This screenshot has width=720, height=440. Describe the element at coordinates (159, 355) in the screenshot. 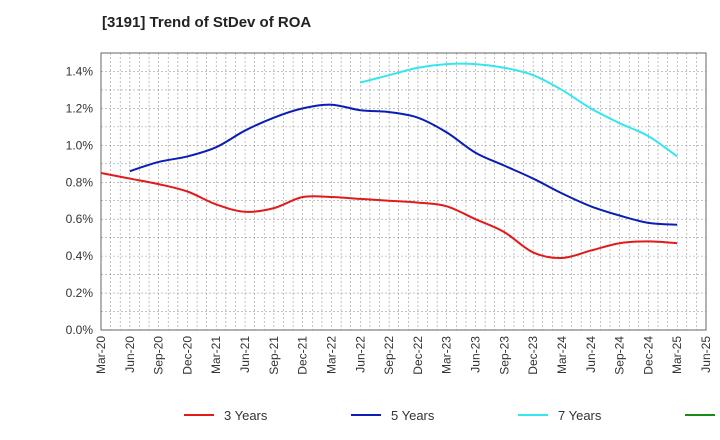

I see `x-tick-label: Sep-20` at that location.